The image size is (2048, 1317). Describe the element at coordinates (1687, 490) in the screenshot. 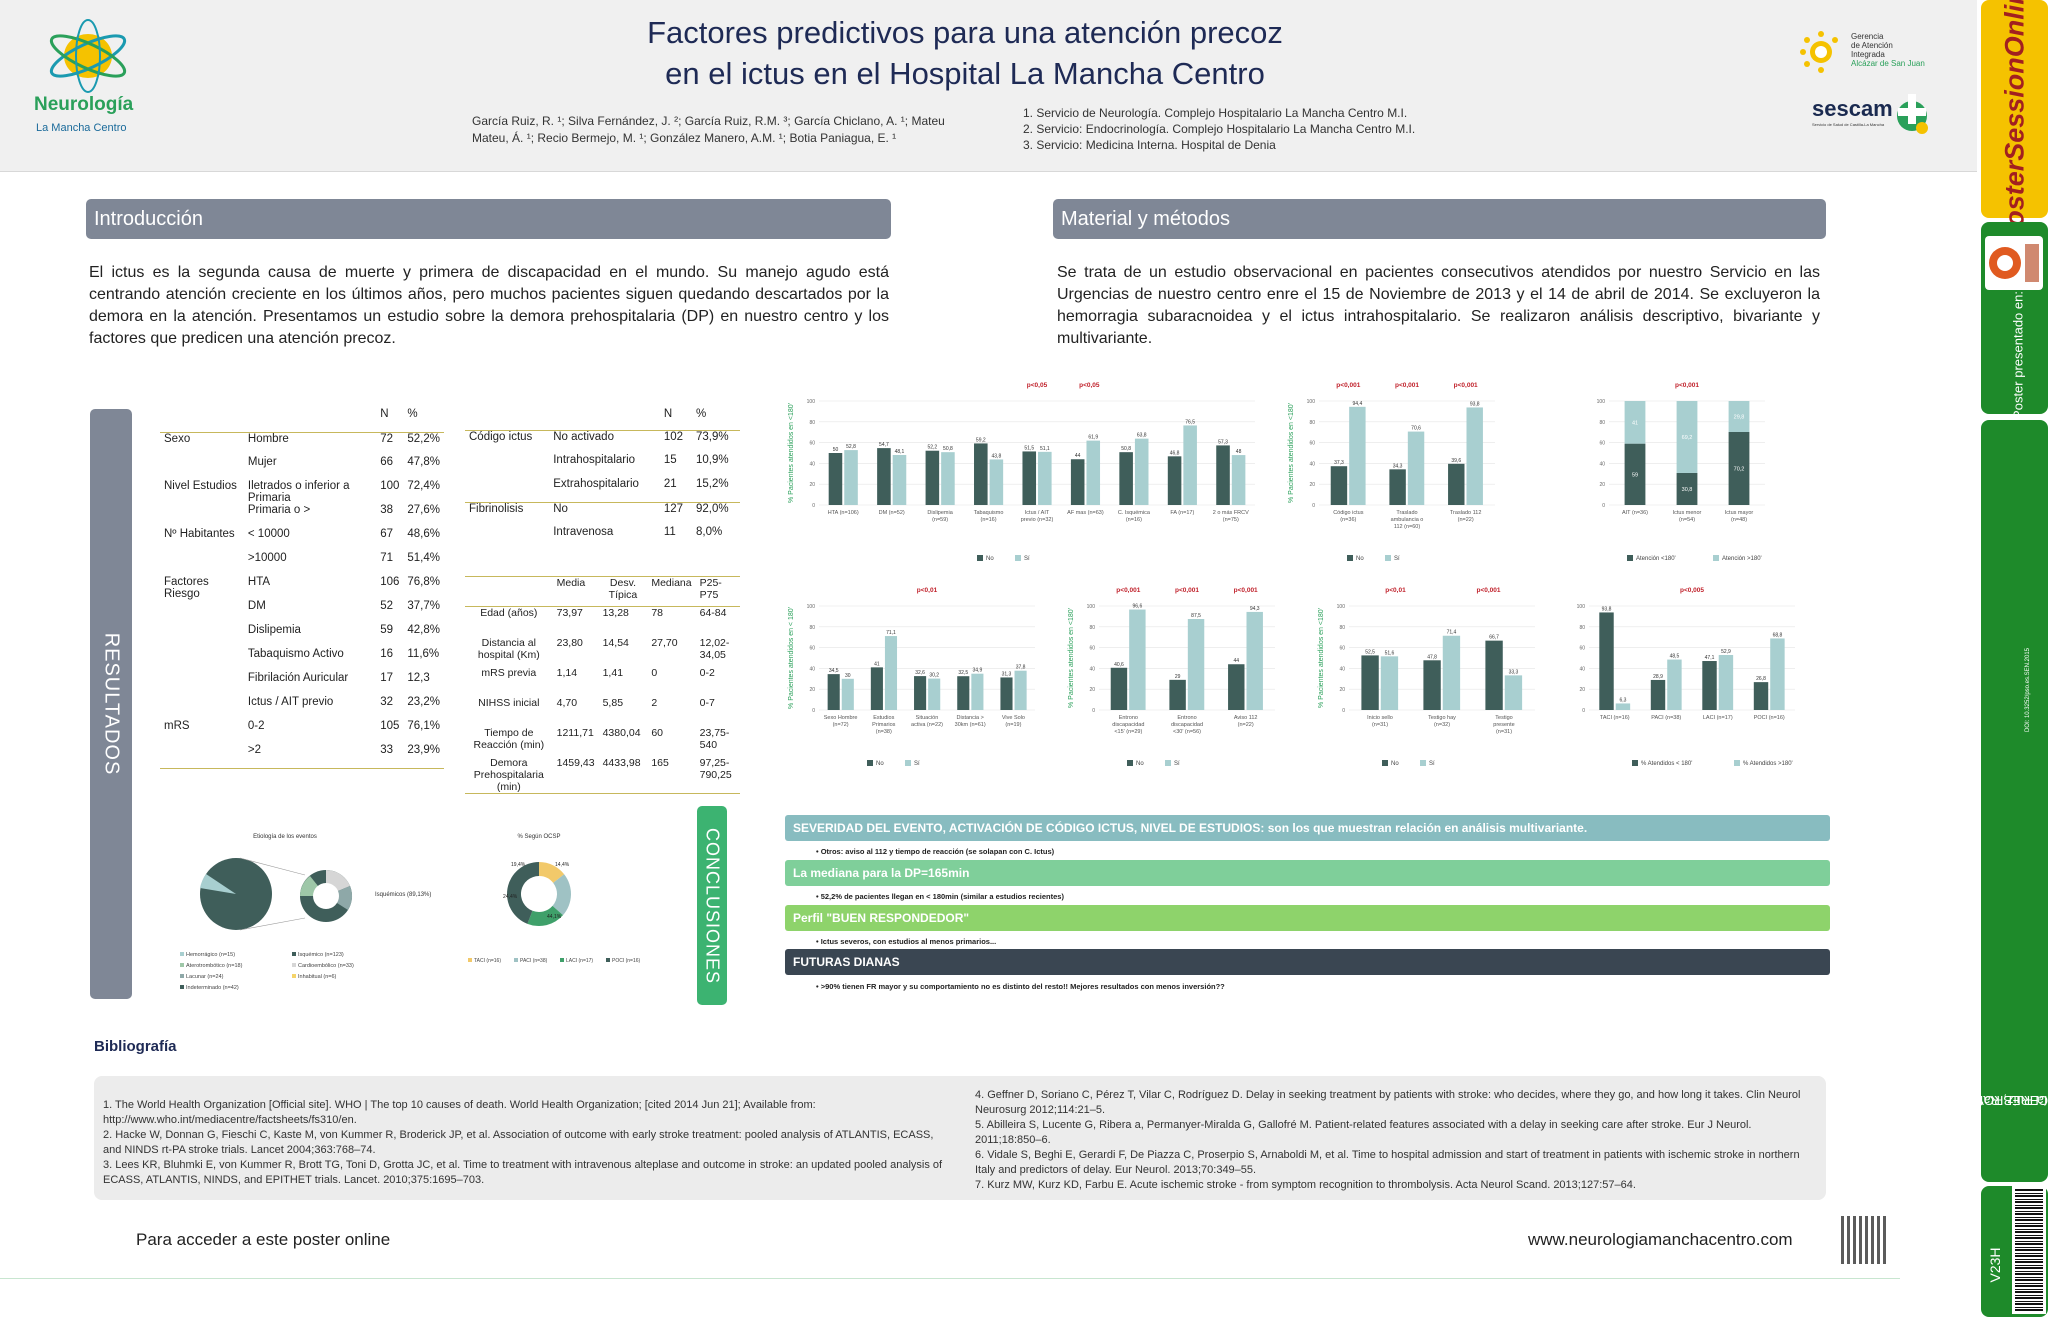

I see `data-label: 30,8` at that location.